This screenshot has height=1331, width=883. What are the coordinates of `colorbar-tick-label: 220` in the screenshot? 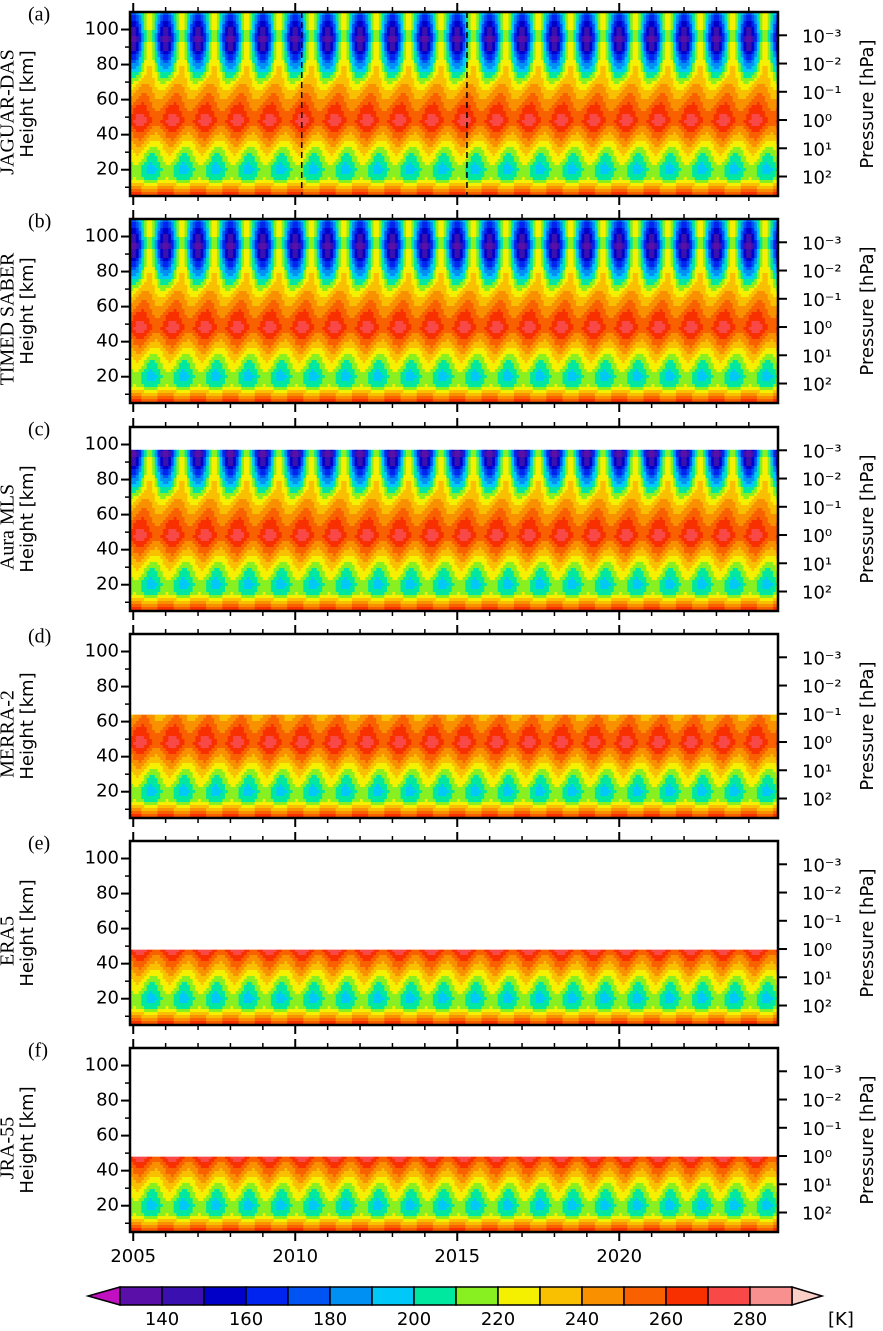 It's located at (498, 1319).